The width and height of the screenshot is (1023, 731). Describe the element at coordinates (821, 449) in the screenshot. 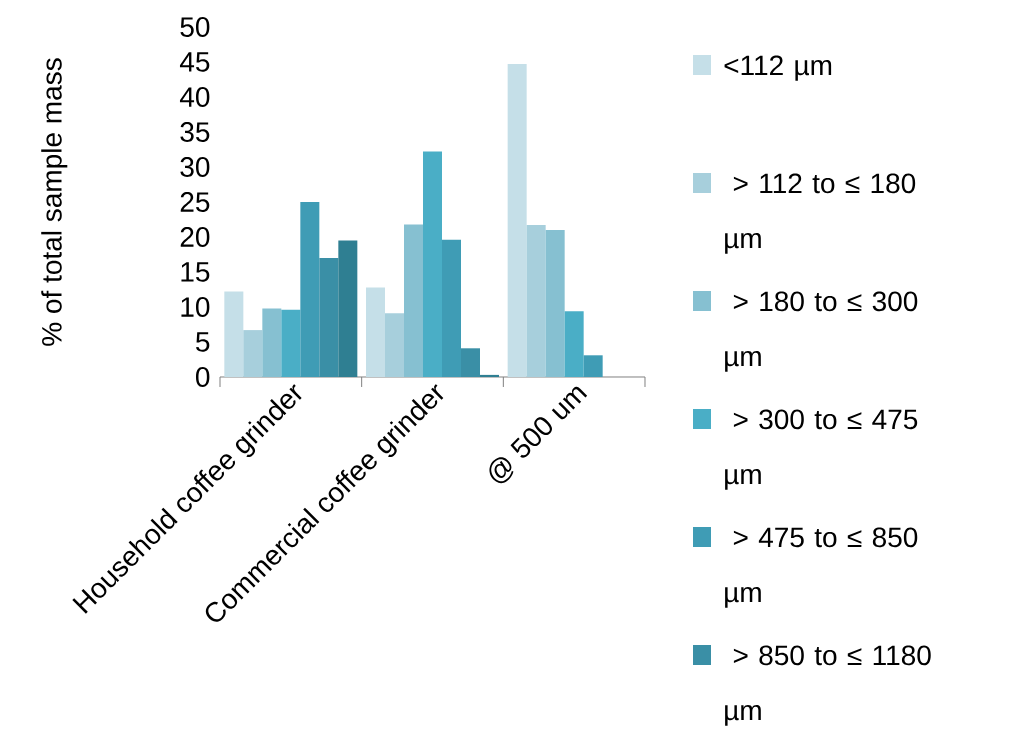

I see `text: > 300 to ≤ 475 µm` at that location.